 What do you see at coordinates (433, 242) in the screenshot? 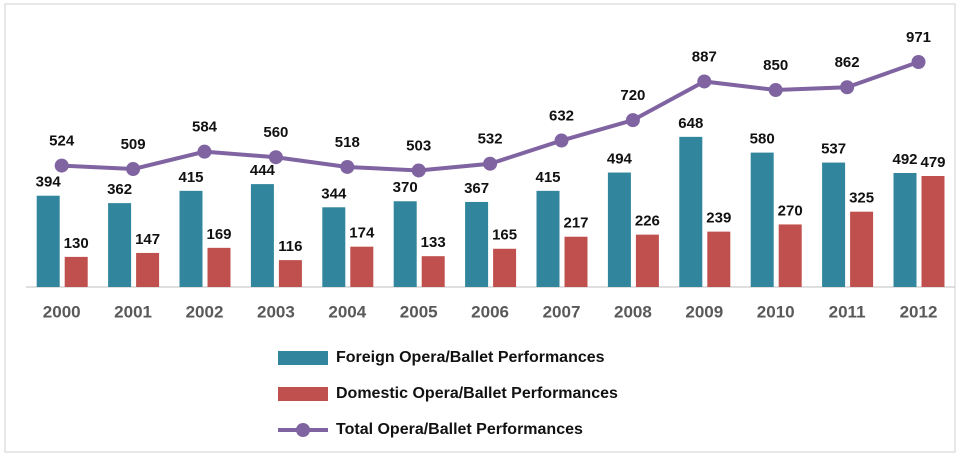
I see `bar-label: 133` at bounding box center [433, 242].